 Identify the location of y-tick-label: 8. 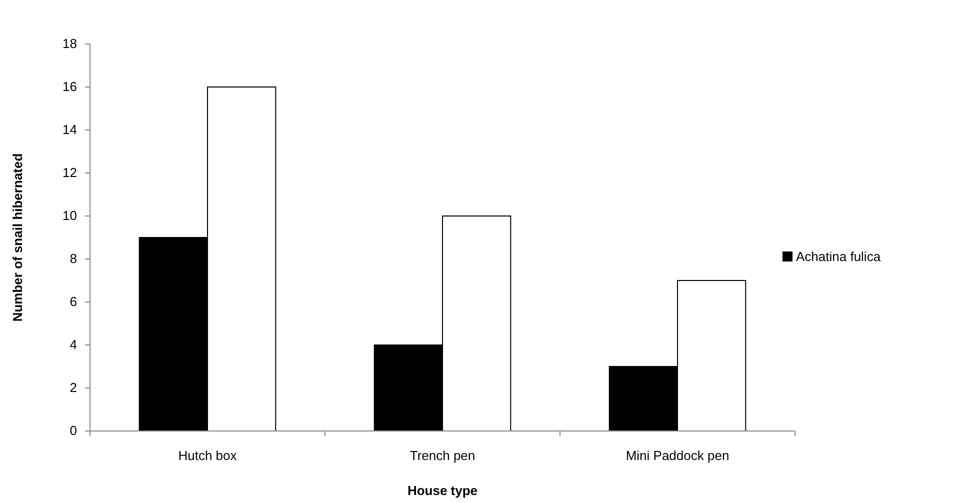
(73, 258).